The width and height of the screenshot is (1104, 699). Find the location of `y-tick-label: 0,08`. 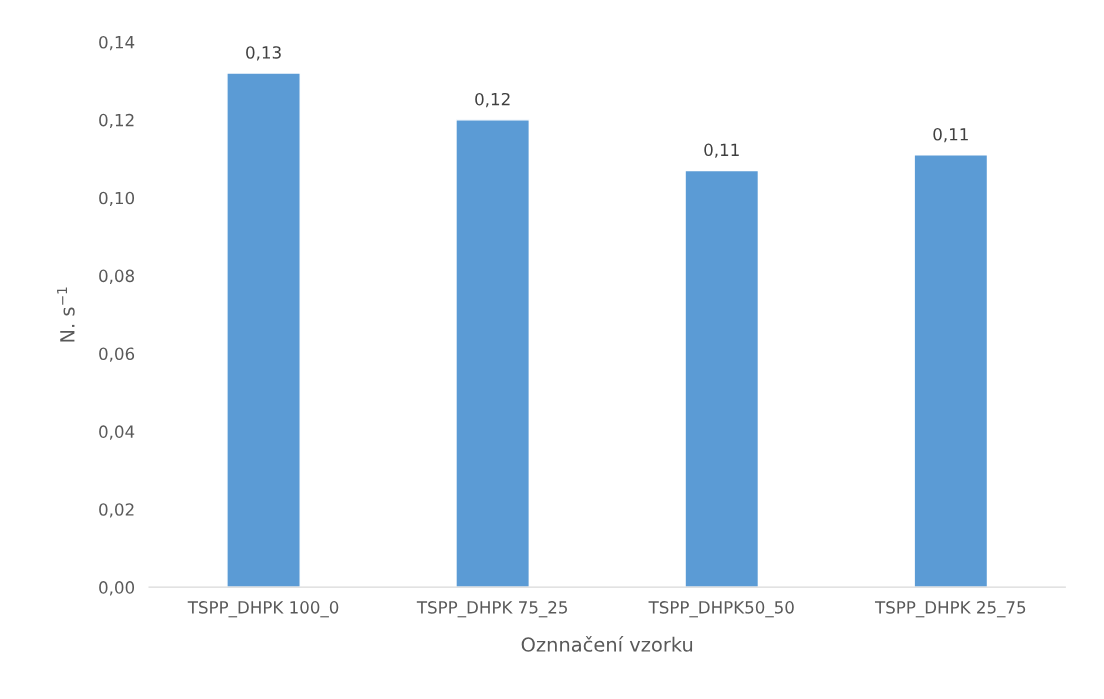

y-tick-label: 0,08 is located at coordinates (117, 276).